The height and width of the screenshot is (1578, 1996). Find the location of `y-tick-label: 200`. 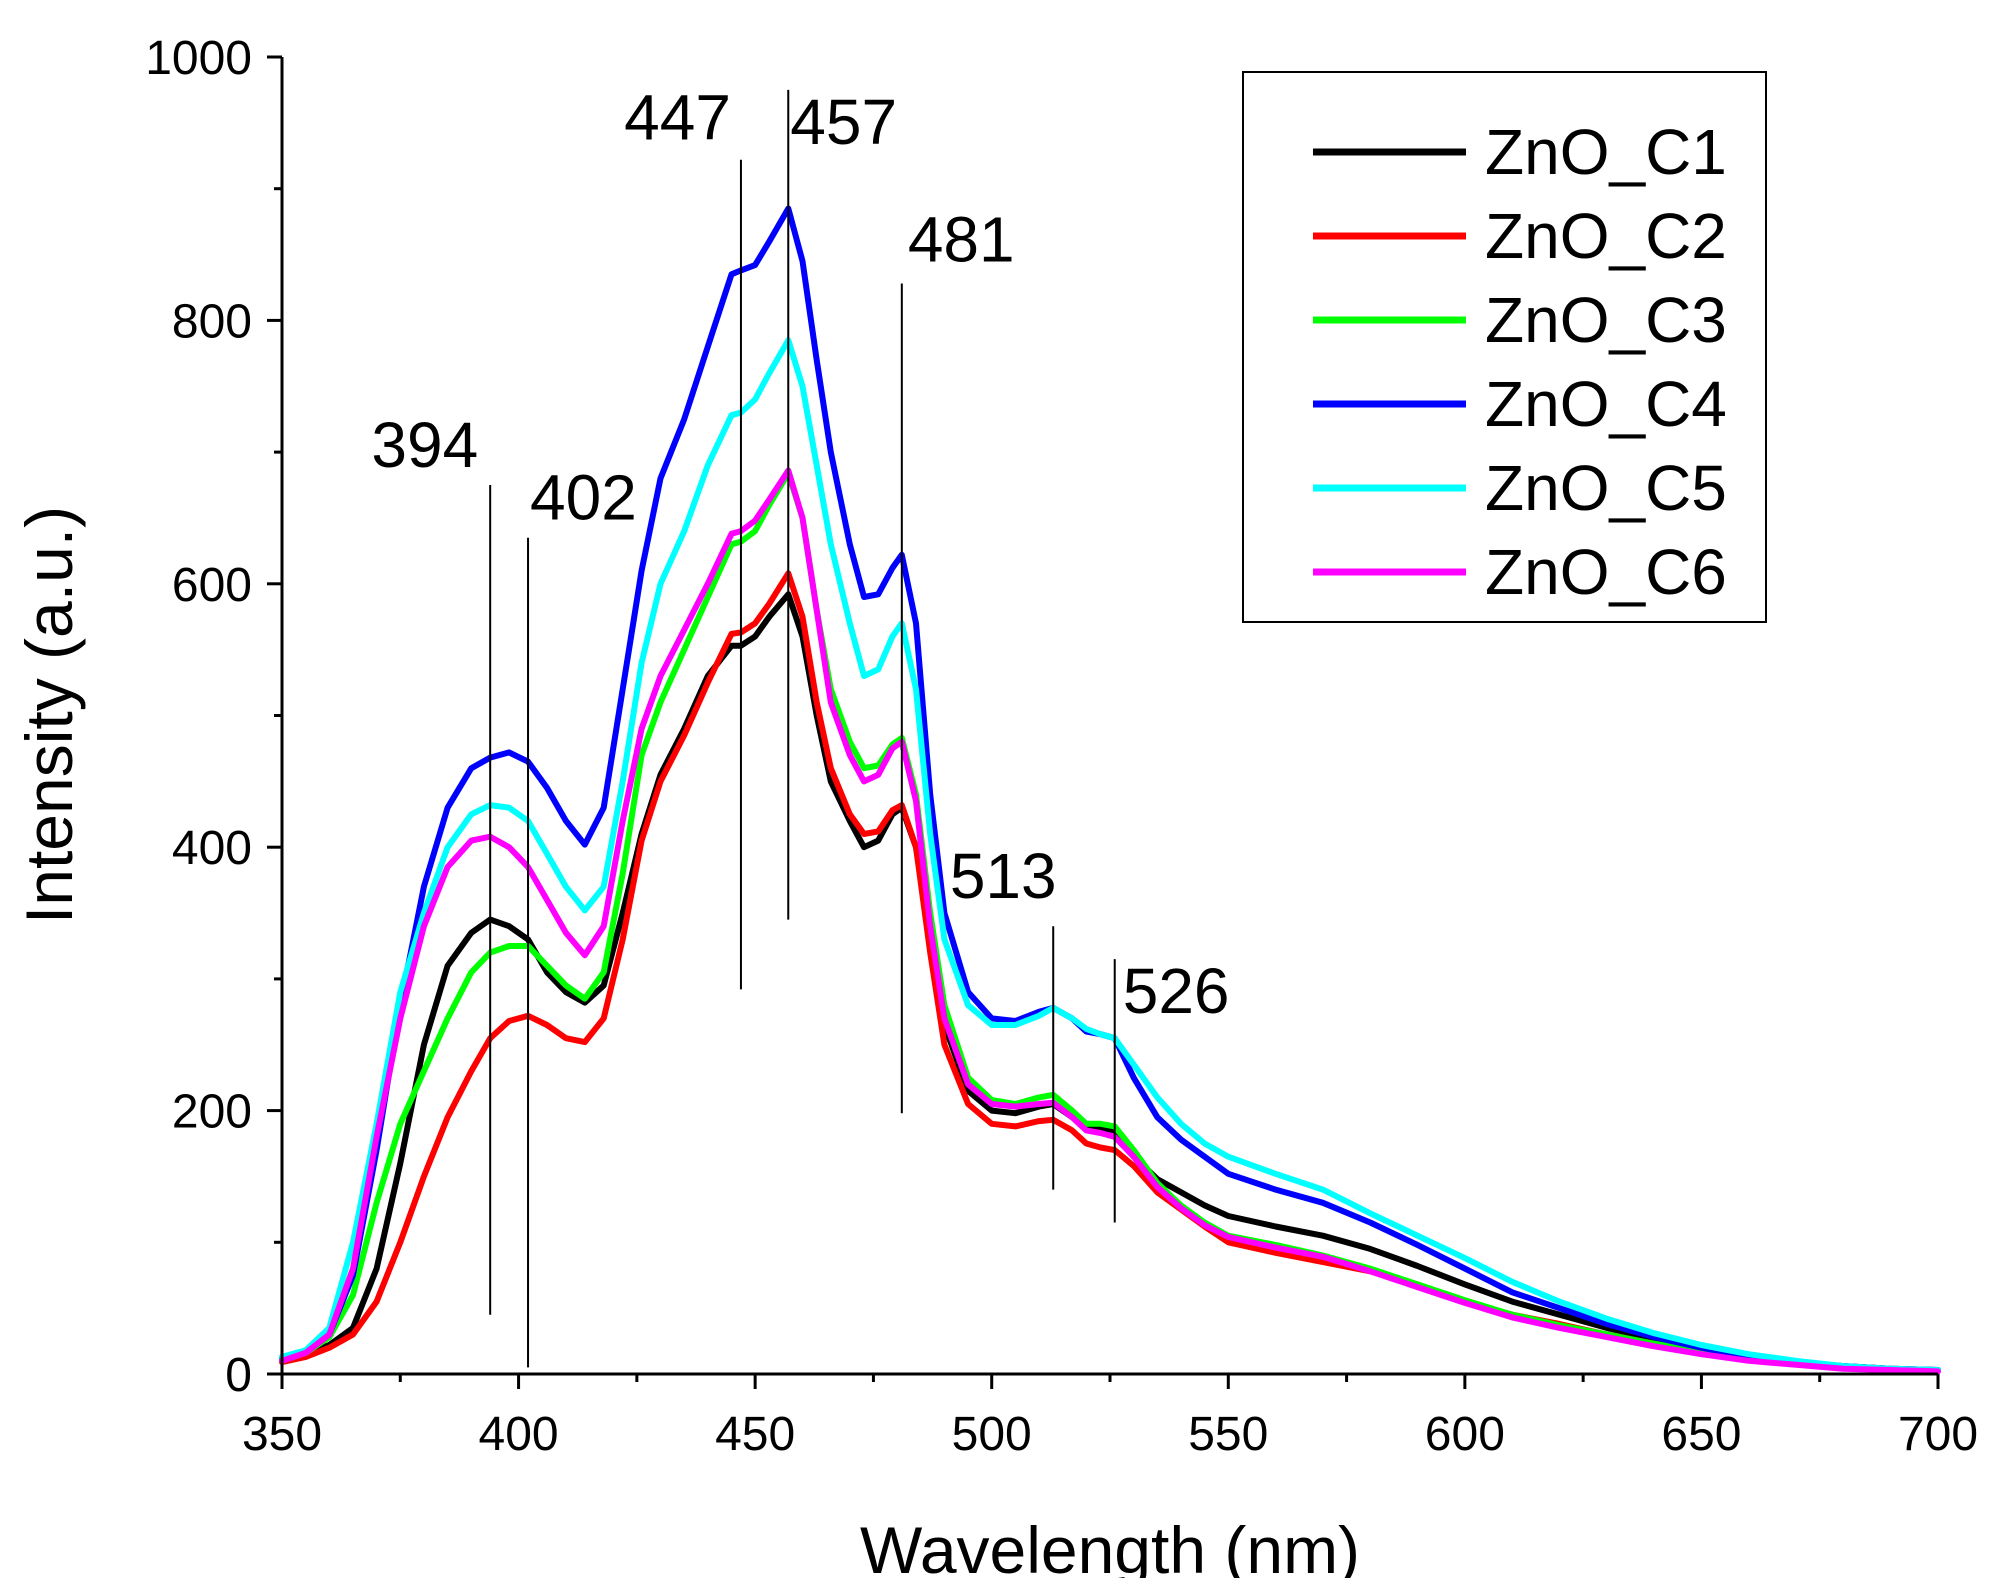

y-tick-label: 200 is located at coordinates (212, 1112).